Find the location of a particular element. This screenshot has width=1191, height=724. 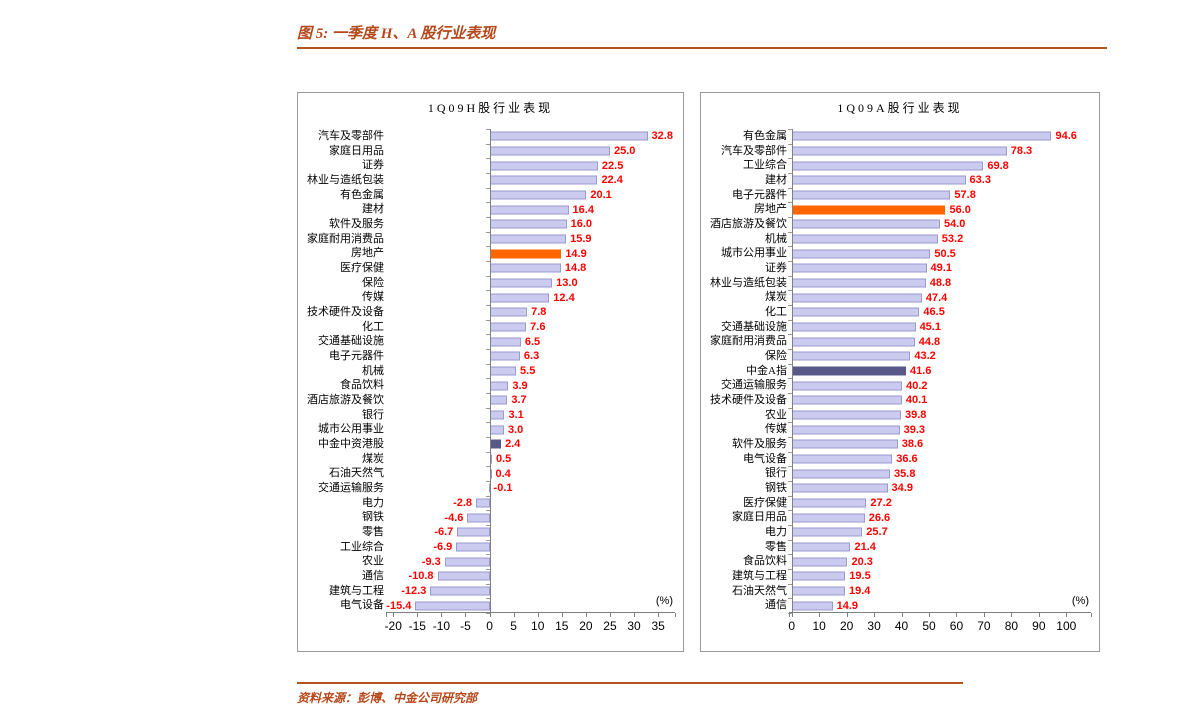

bar-value-label: 27.2 is located at coordinates (881, 503).